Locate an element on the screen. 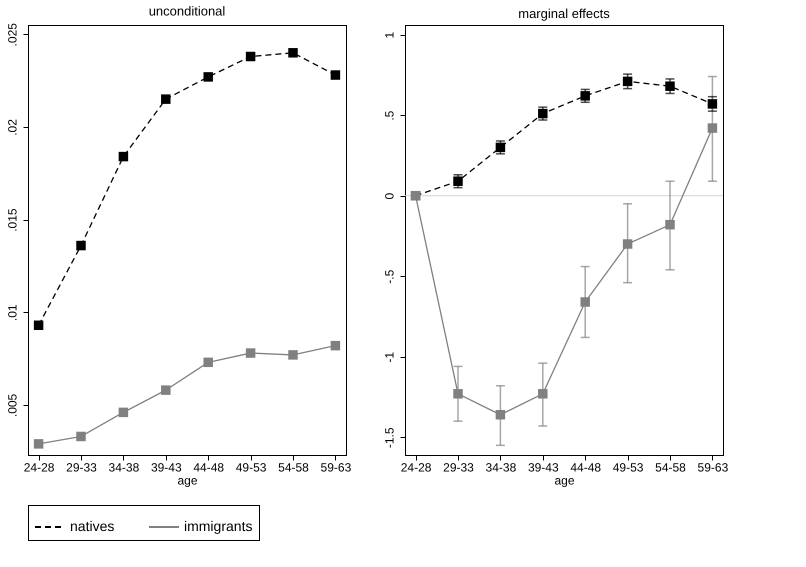 Image resolution: width=806 pixels, height=567 pixels. y-tick-label: .005 is located at coordinates (13, 405).